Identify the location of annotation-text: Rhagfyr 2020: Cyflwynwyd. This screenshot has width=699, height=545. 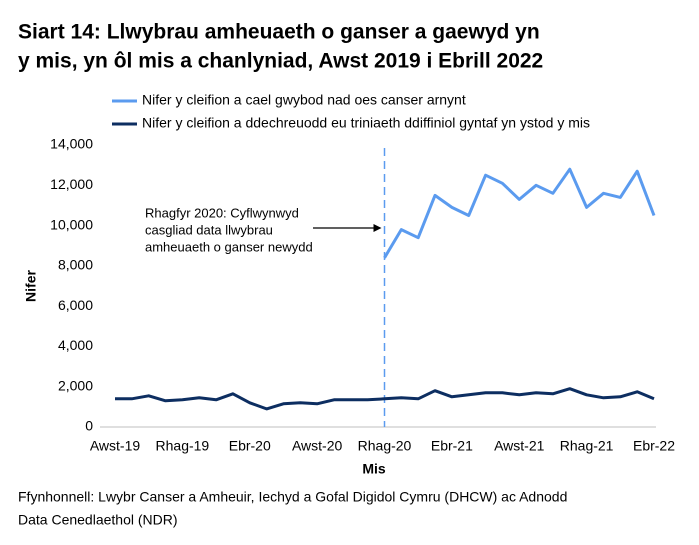
(222, 212).